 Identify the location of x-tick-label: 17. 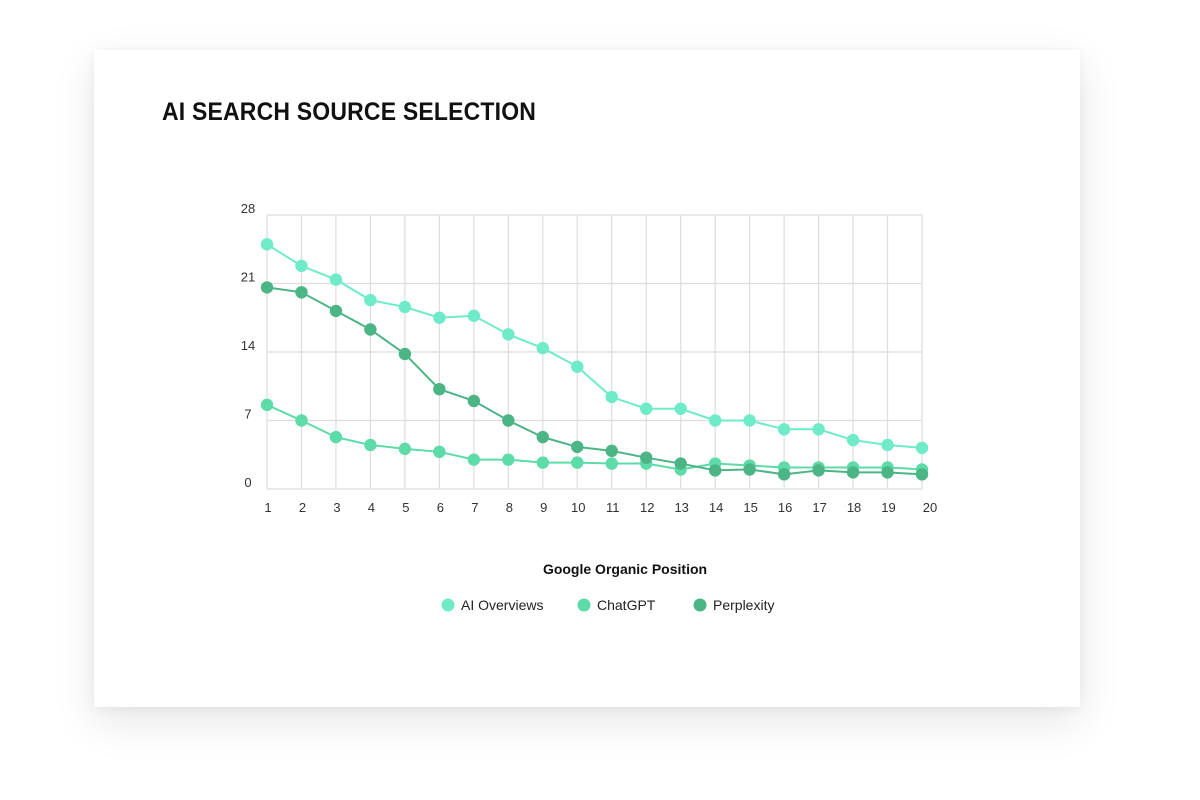
(819, 507).